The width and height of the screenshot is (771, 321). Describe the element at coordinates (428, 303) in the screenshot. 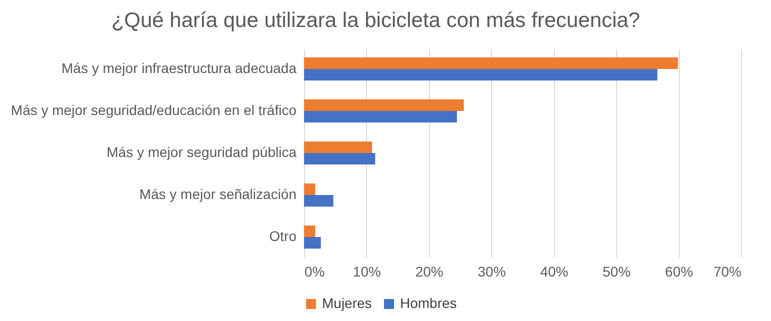

I see `legend-label: Hombres` at that location.